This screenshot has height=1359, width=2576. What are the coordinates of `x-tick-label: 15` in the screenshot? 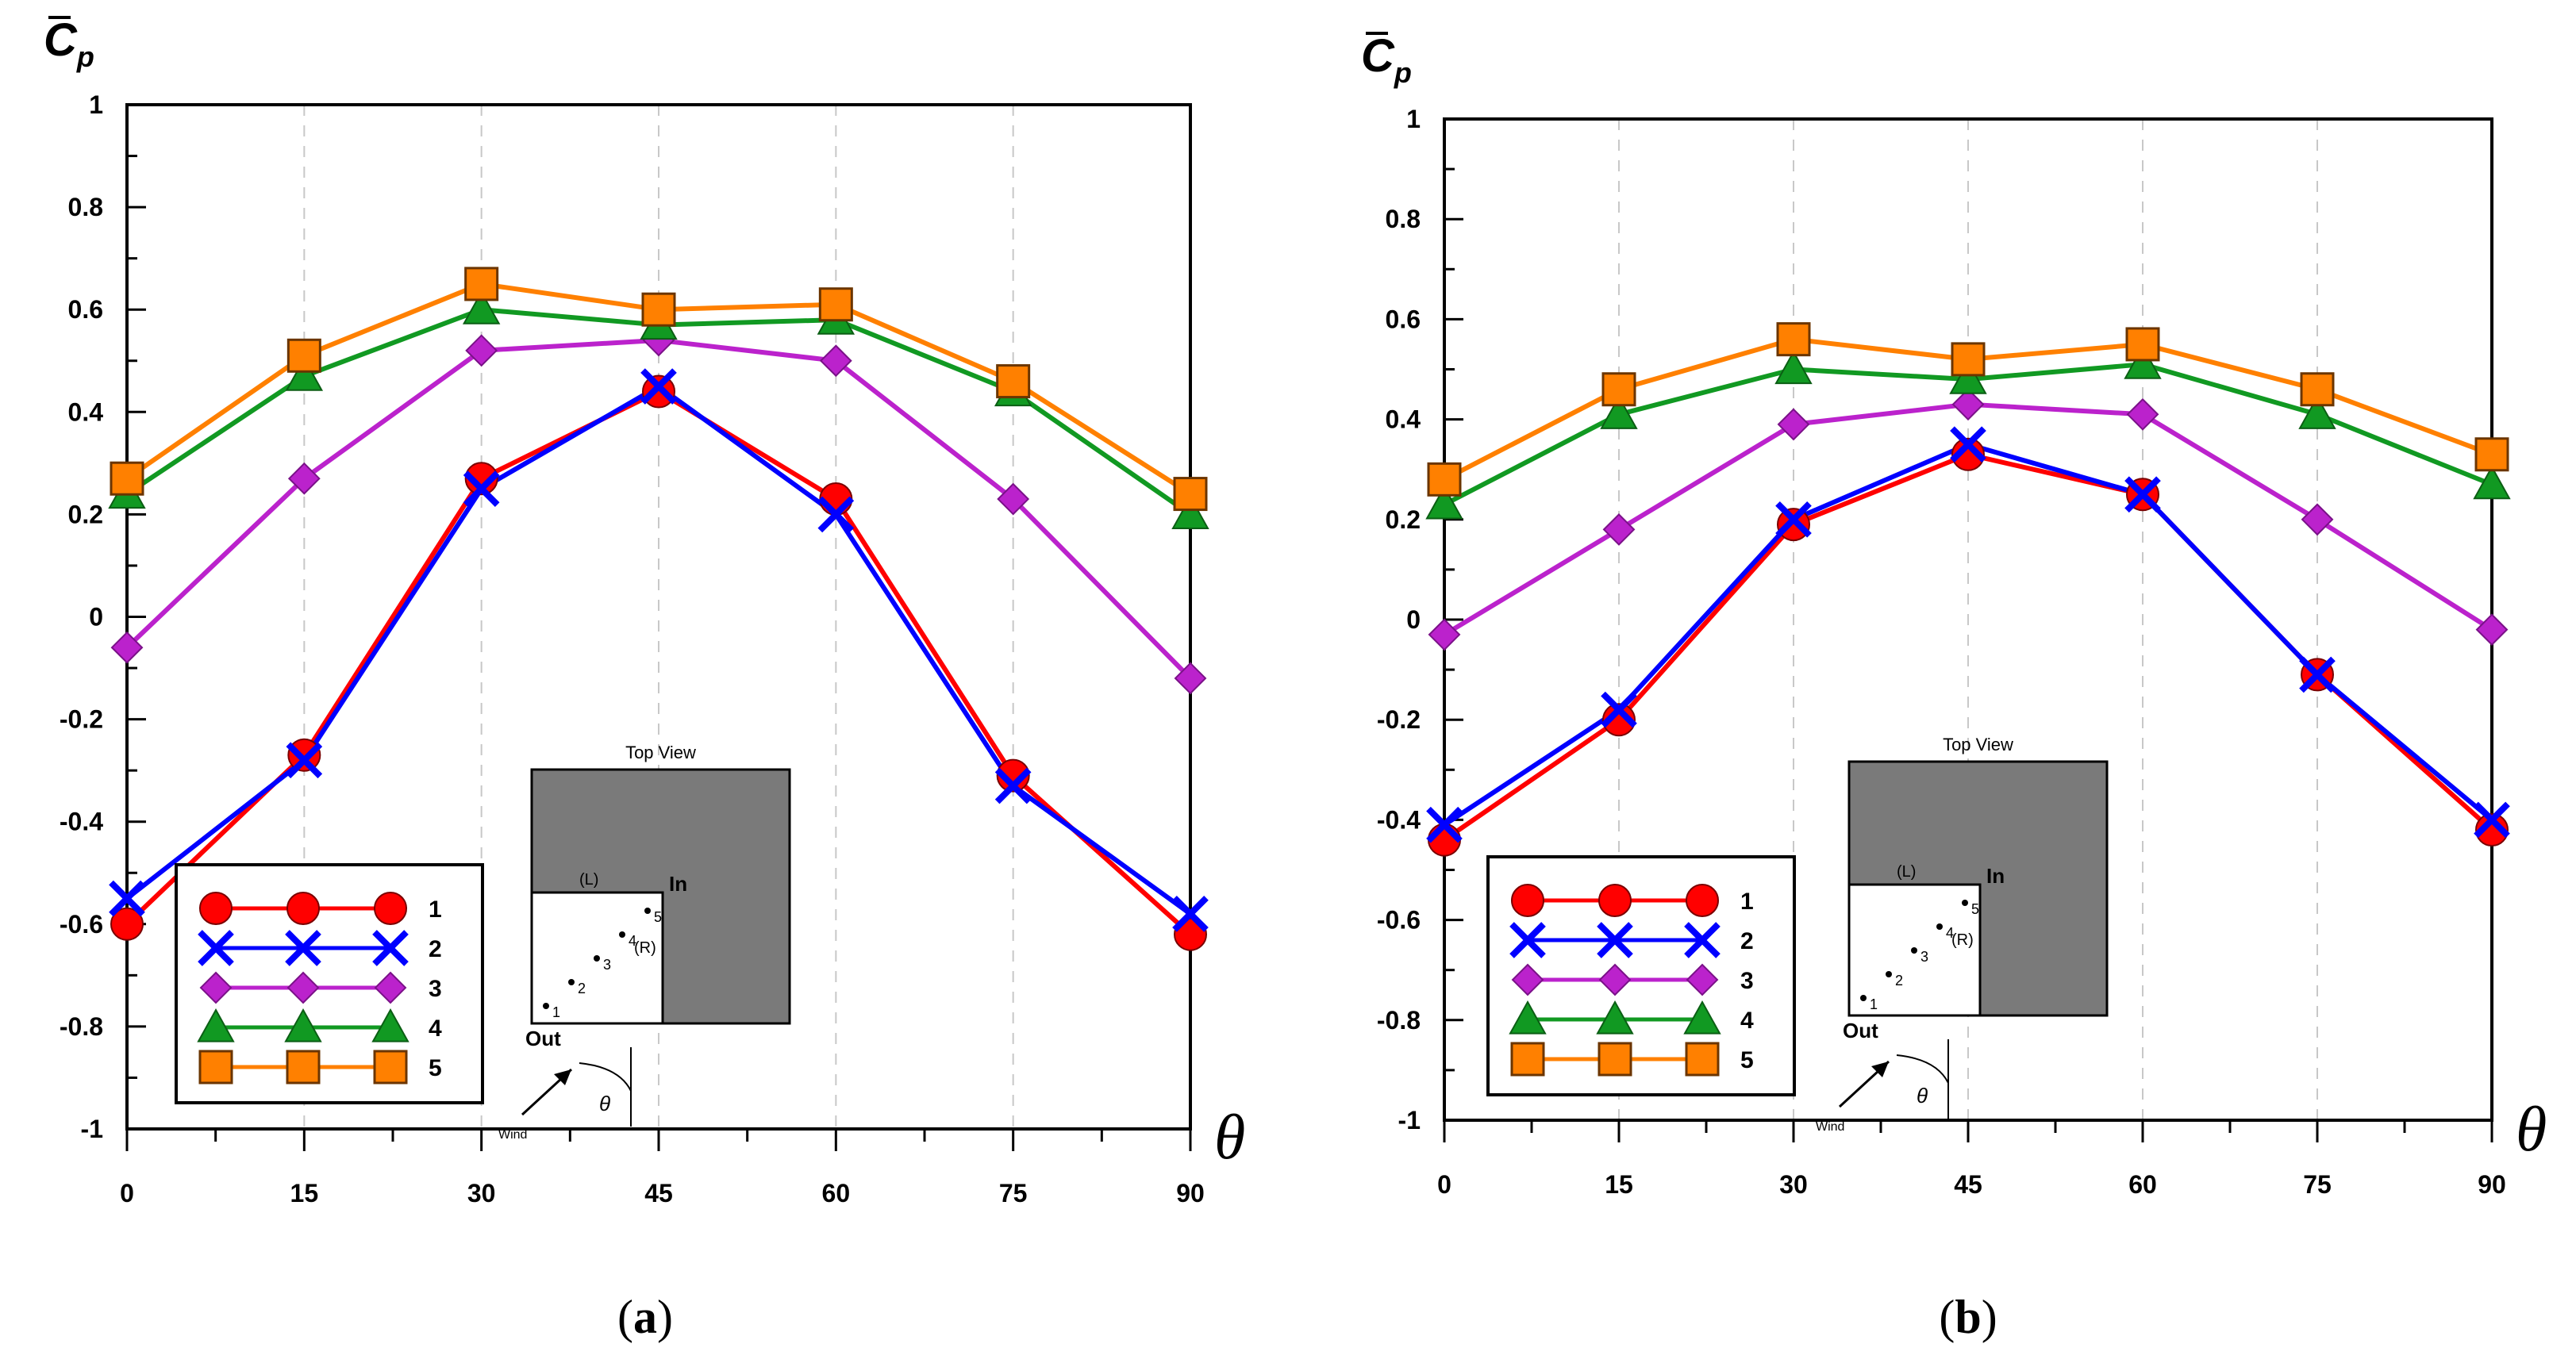 It's located at (304, 1193).